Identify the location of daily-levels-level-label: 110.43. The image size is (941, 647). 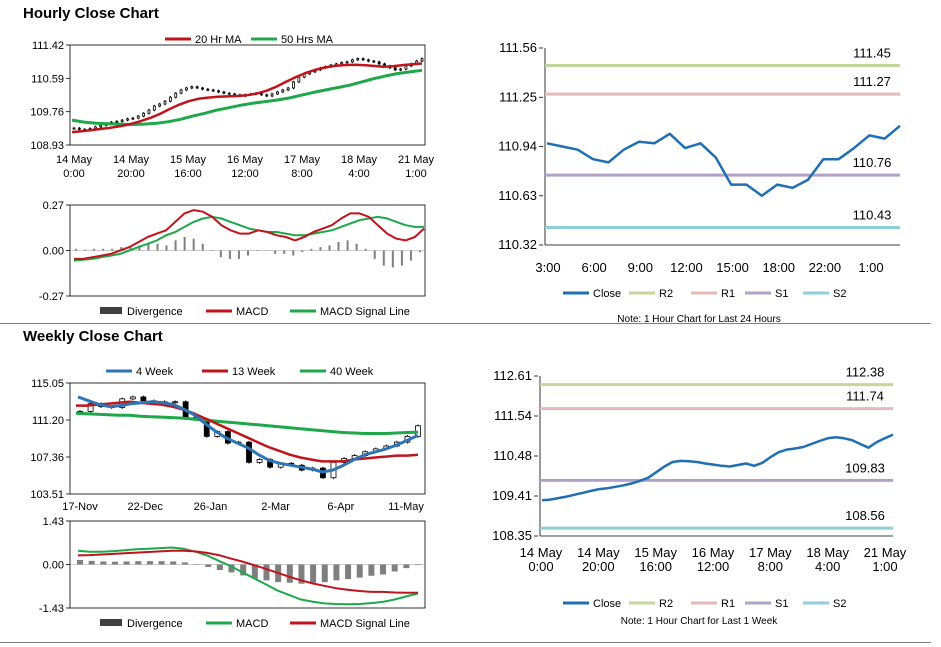
(872, 215).